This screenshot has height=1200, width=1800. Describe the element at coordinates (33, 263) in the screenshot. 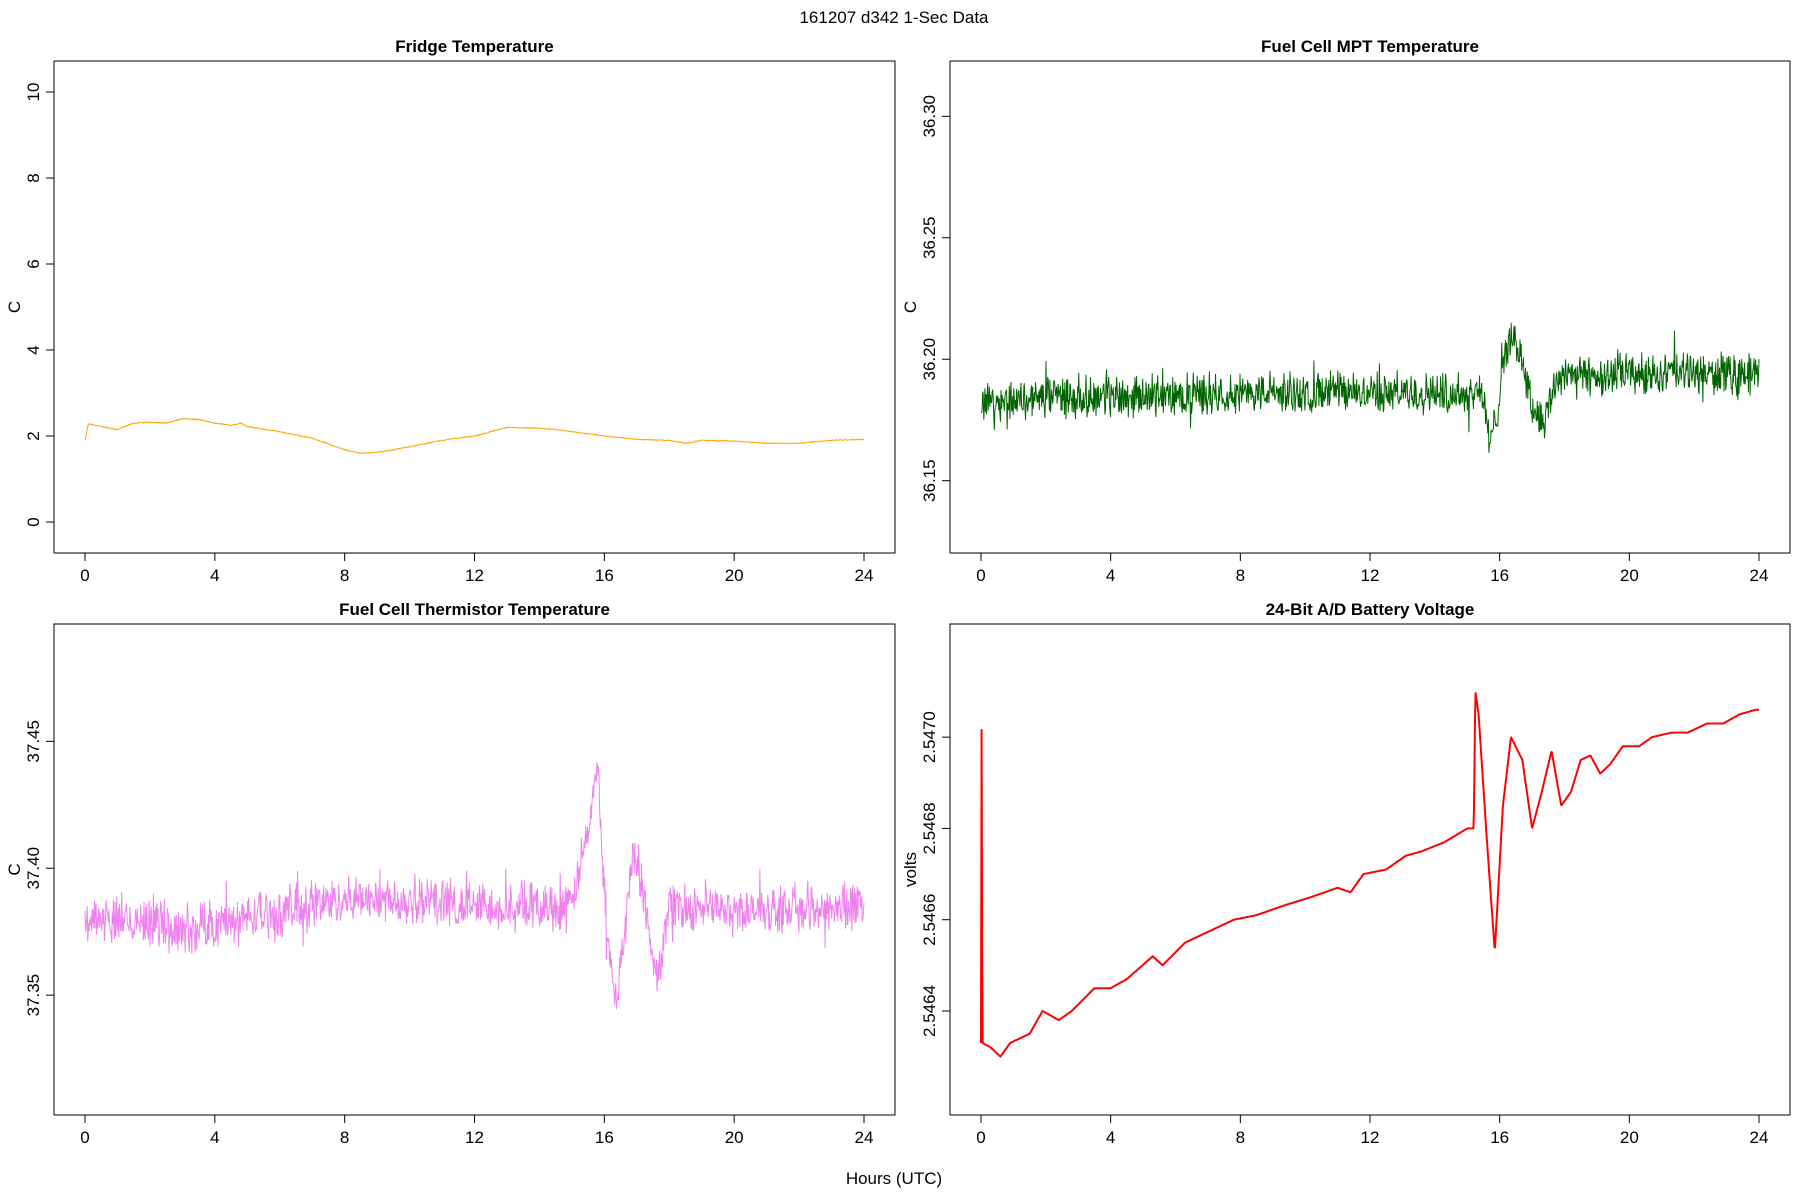

I see `y-tick-label: 6` at that location.